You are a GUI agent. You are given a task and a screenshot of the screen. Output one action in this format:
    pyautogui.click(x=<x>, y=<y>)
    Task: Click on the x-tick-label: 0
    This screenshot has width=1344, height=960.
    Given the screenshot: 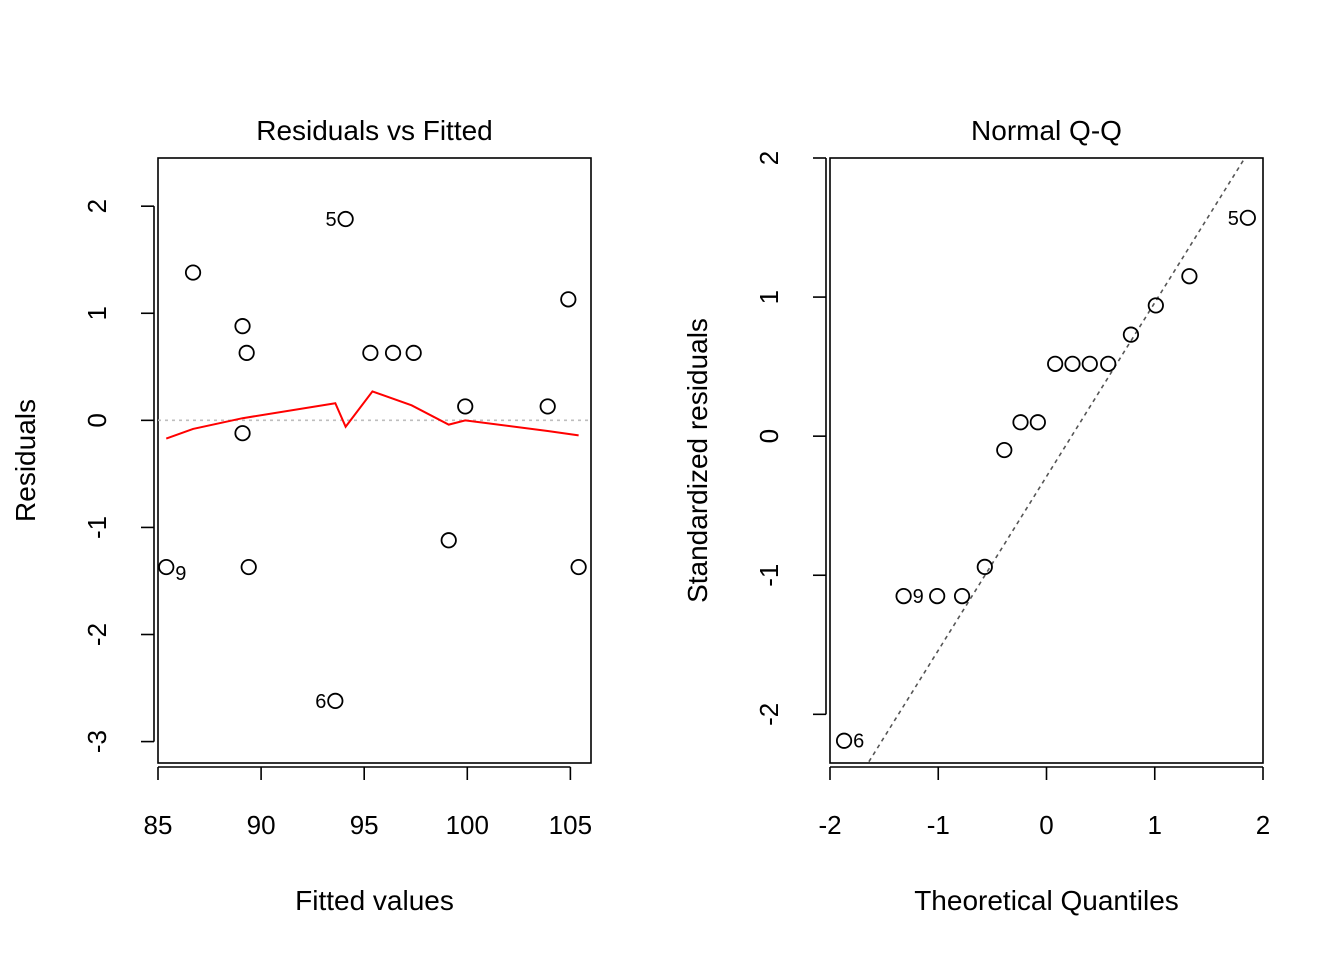 What is the action you would take?
    pyautogui.click(x=1046, y=825)
    